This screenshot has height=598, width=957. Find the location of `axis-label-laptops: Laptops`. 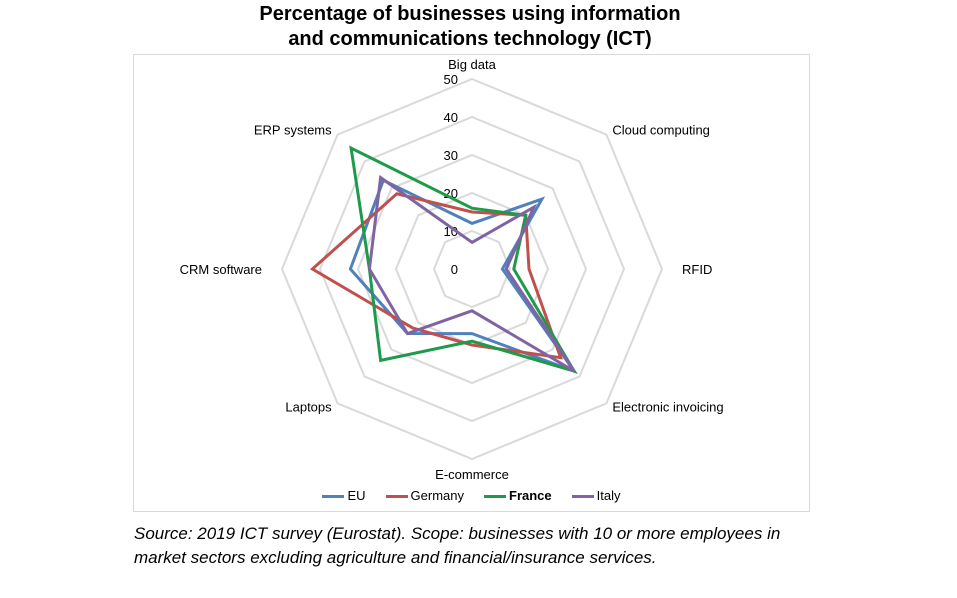

axis-label-laptops: Laptops is located at coordinates (308, 406).